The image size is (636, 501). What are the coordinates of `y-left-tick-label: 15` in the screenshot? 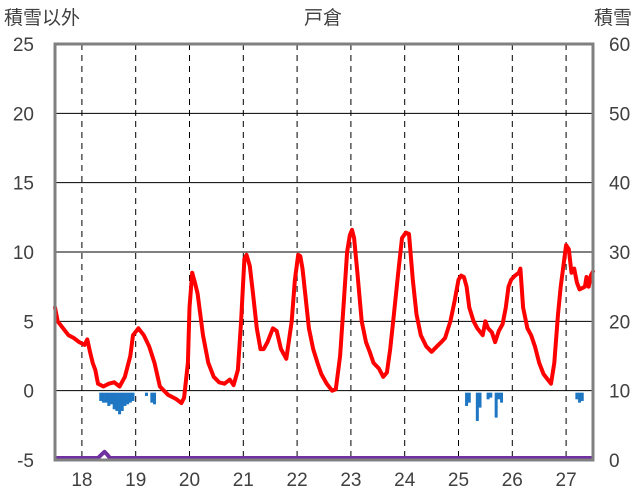 It's located at (23, 184).